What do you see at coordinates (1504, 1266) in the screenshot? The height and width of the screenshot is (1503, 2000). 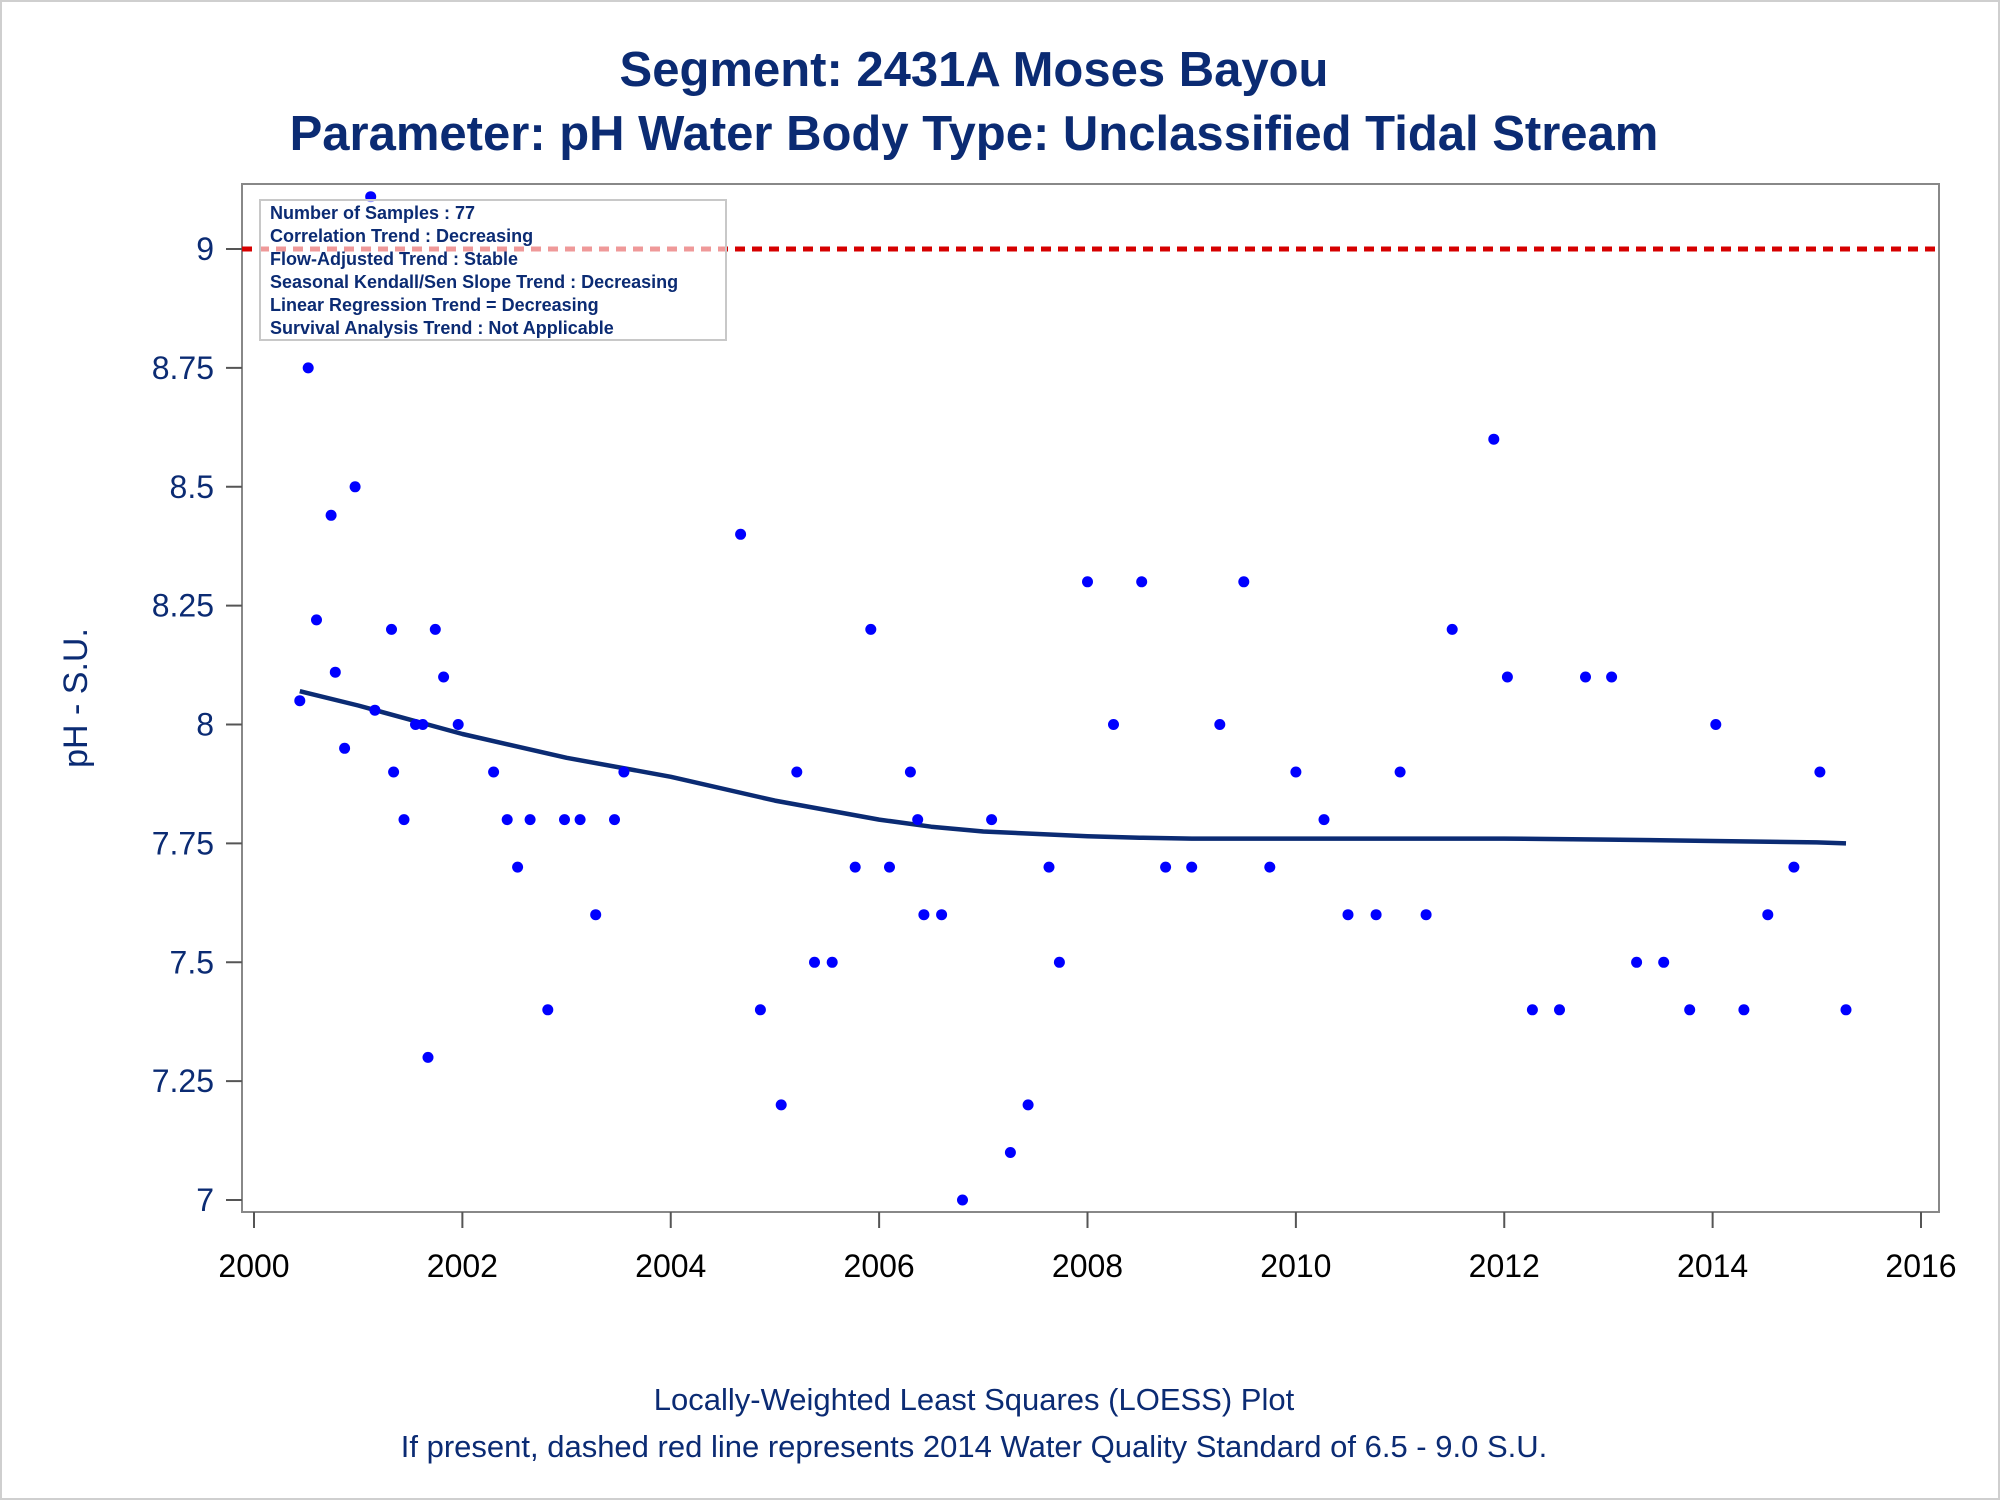 I see `x-tick-label: 2012` at bounding box center [1504, 1266].